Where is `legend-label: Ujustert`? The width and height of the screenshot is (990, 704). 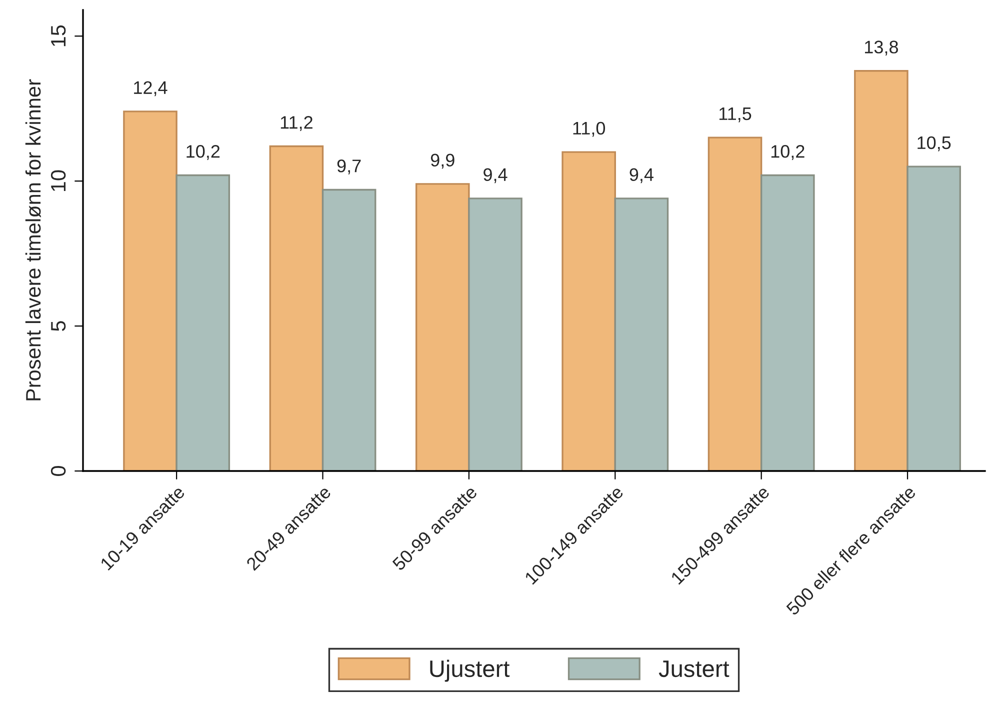 legend-label: Ujustert is located at coordinates (470, 671).